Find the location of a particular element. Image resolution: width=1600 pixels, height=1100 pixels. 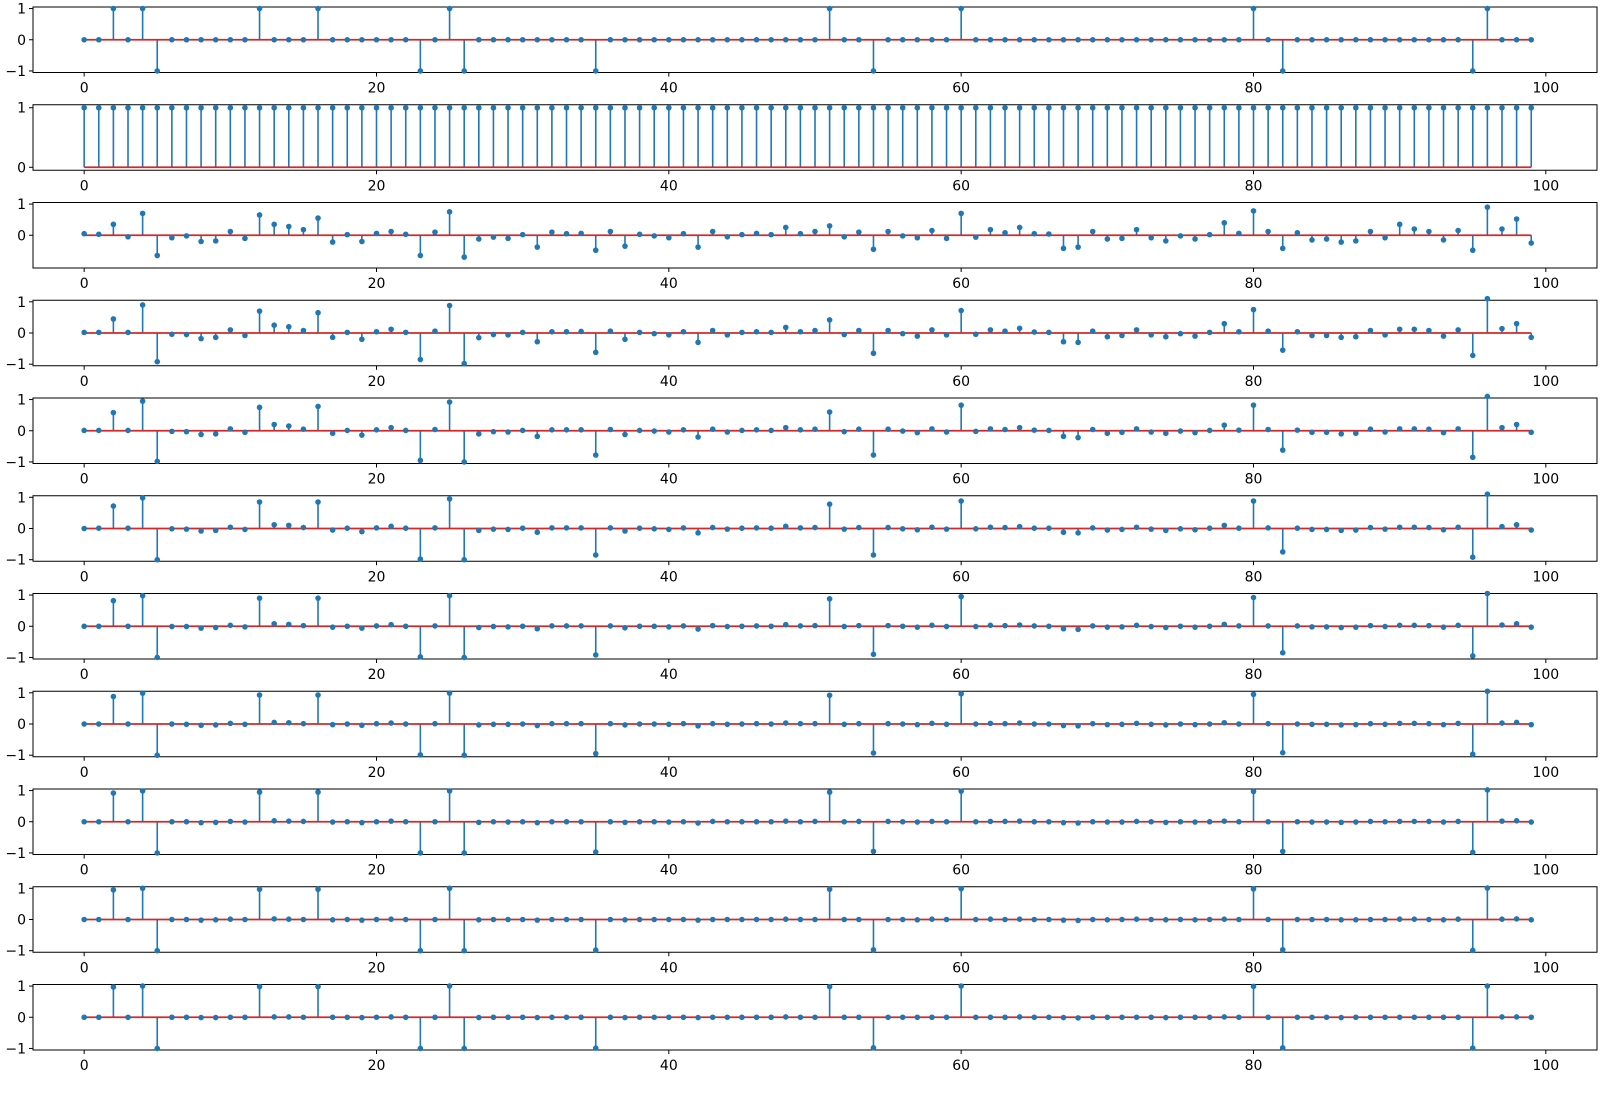

axes-frame is located at coordinates (815, 137).